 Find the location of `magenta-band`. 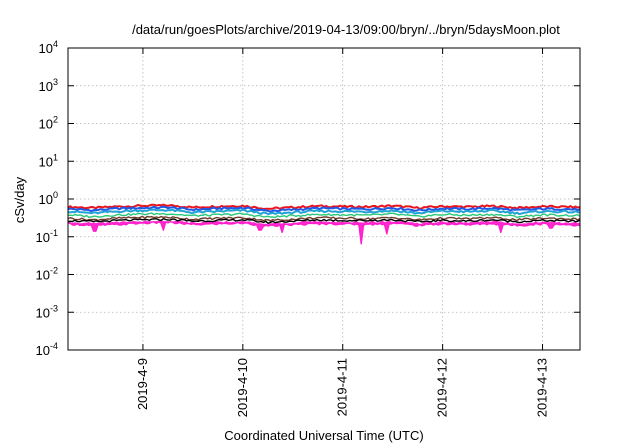

magenta-band is located at coordinates (324, 232).